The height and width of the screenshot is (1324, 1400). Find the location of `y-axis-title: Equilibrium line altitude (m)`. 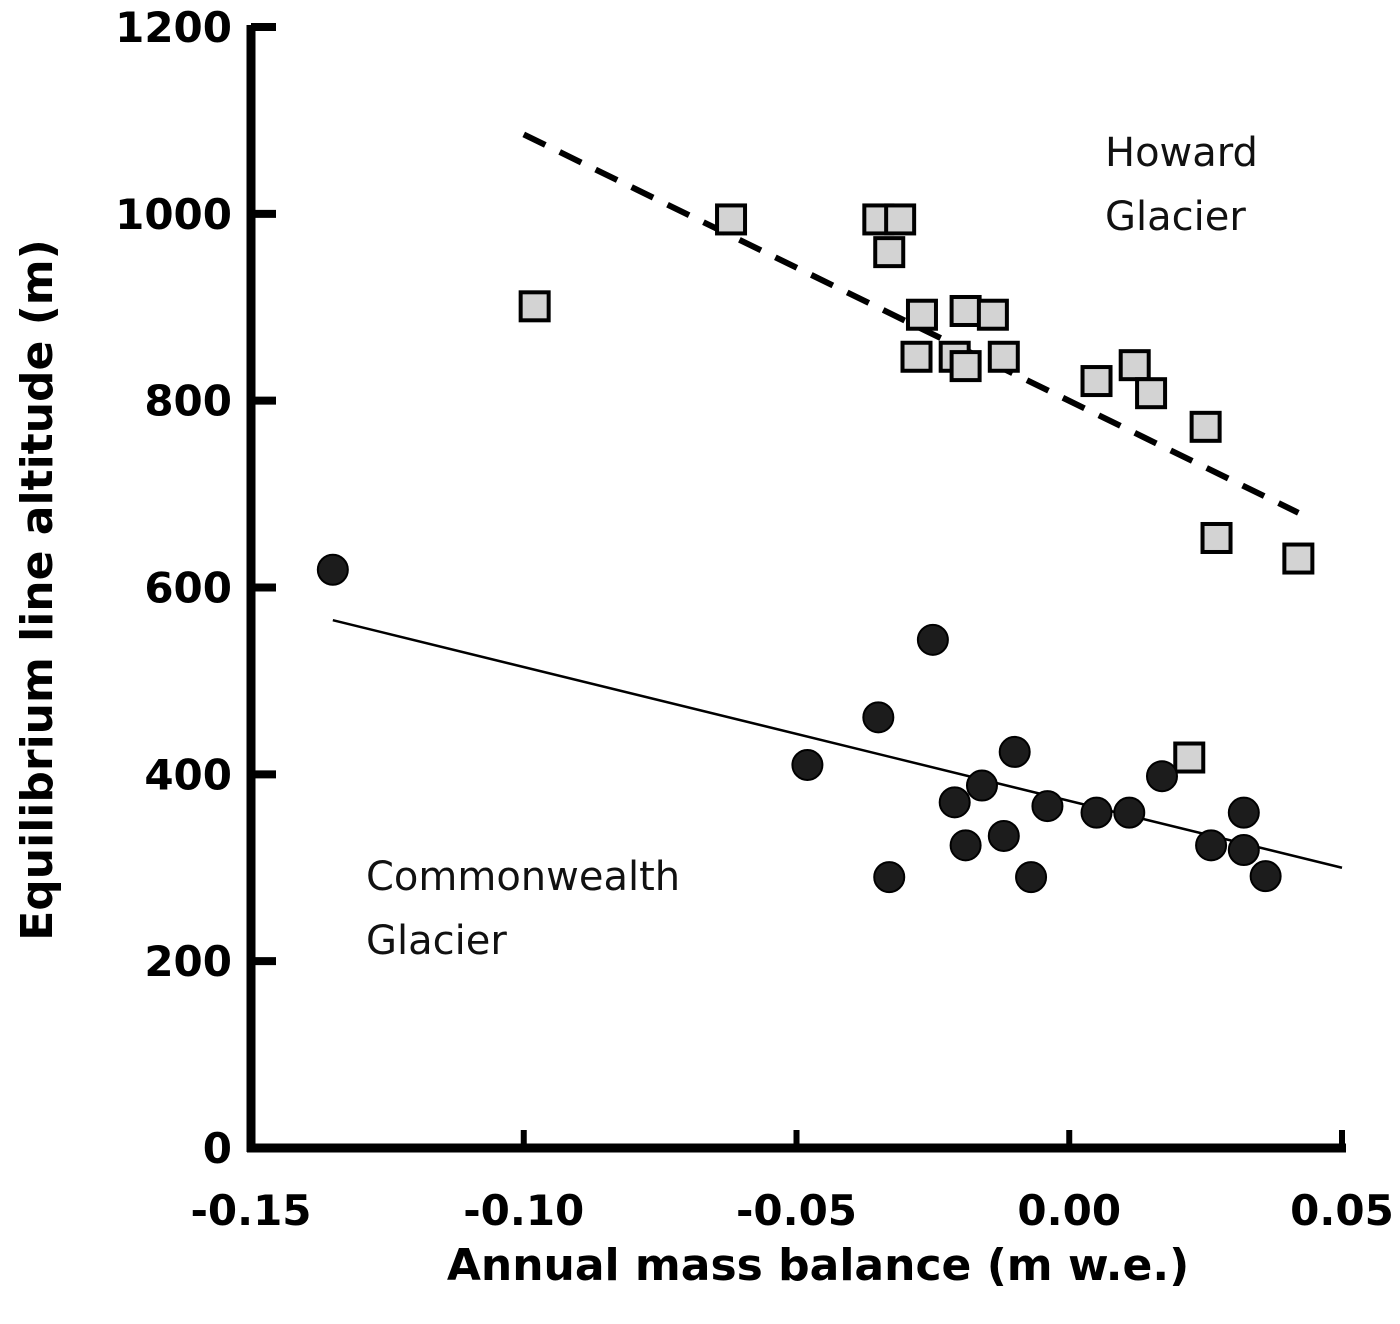

y-axis-title: Equilibrium line altitude (m) is located at coordinates (37, 590).